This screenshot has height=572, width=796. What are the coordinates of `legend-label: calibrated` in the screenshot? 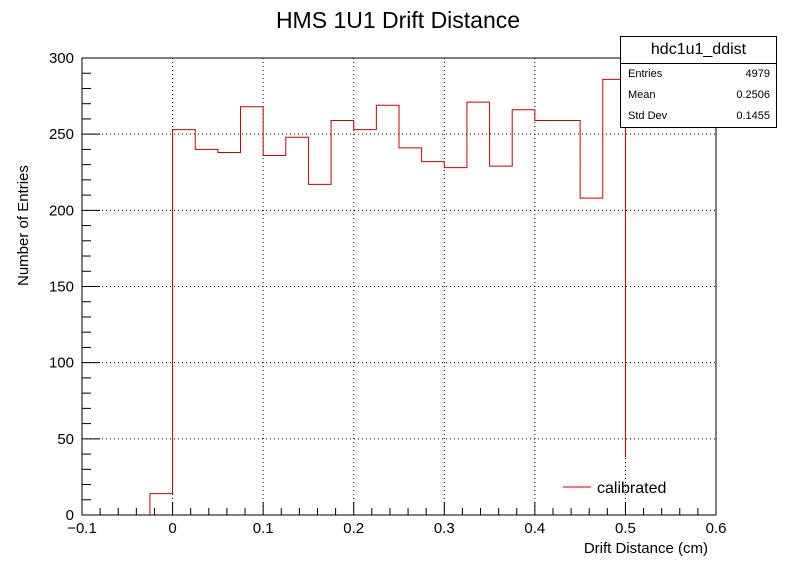 It's located at (631, 488).